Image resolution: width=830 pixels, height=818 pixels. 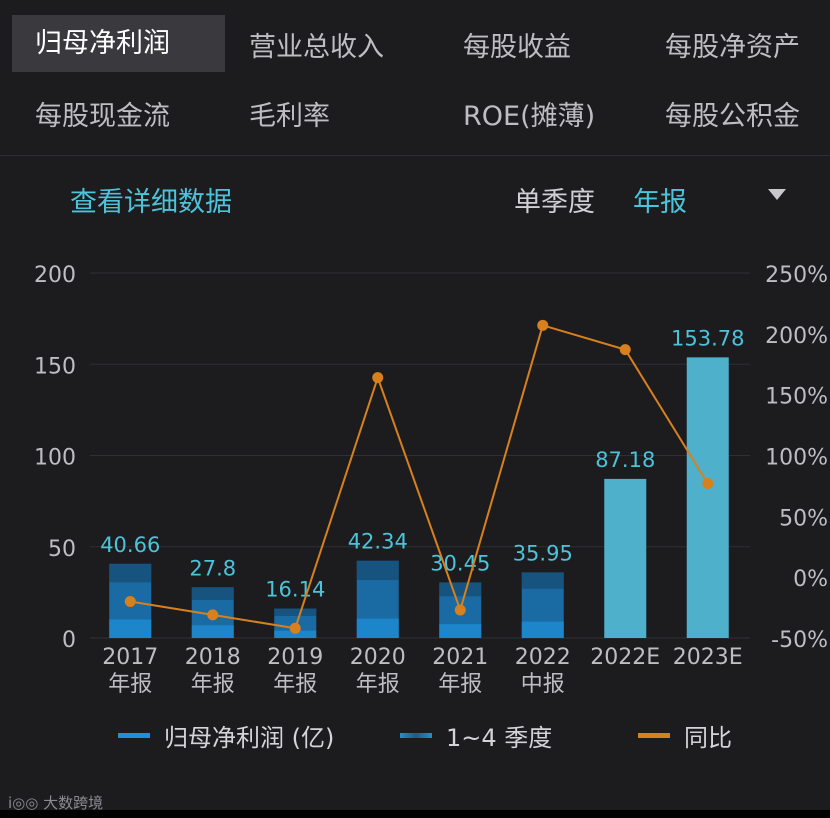 What do you see at coordinates (151, 202) in the screenshot?
I see `view-details-link: 查看详细数据` at bounding box center [151, 202].